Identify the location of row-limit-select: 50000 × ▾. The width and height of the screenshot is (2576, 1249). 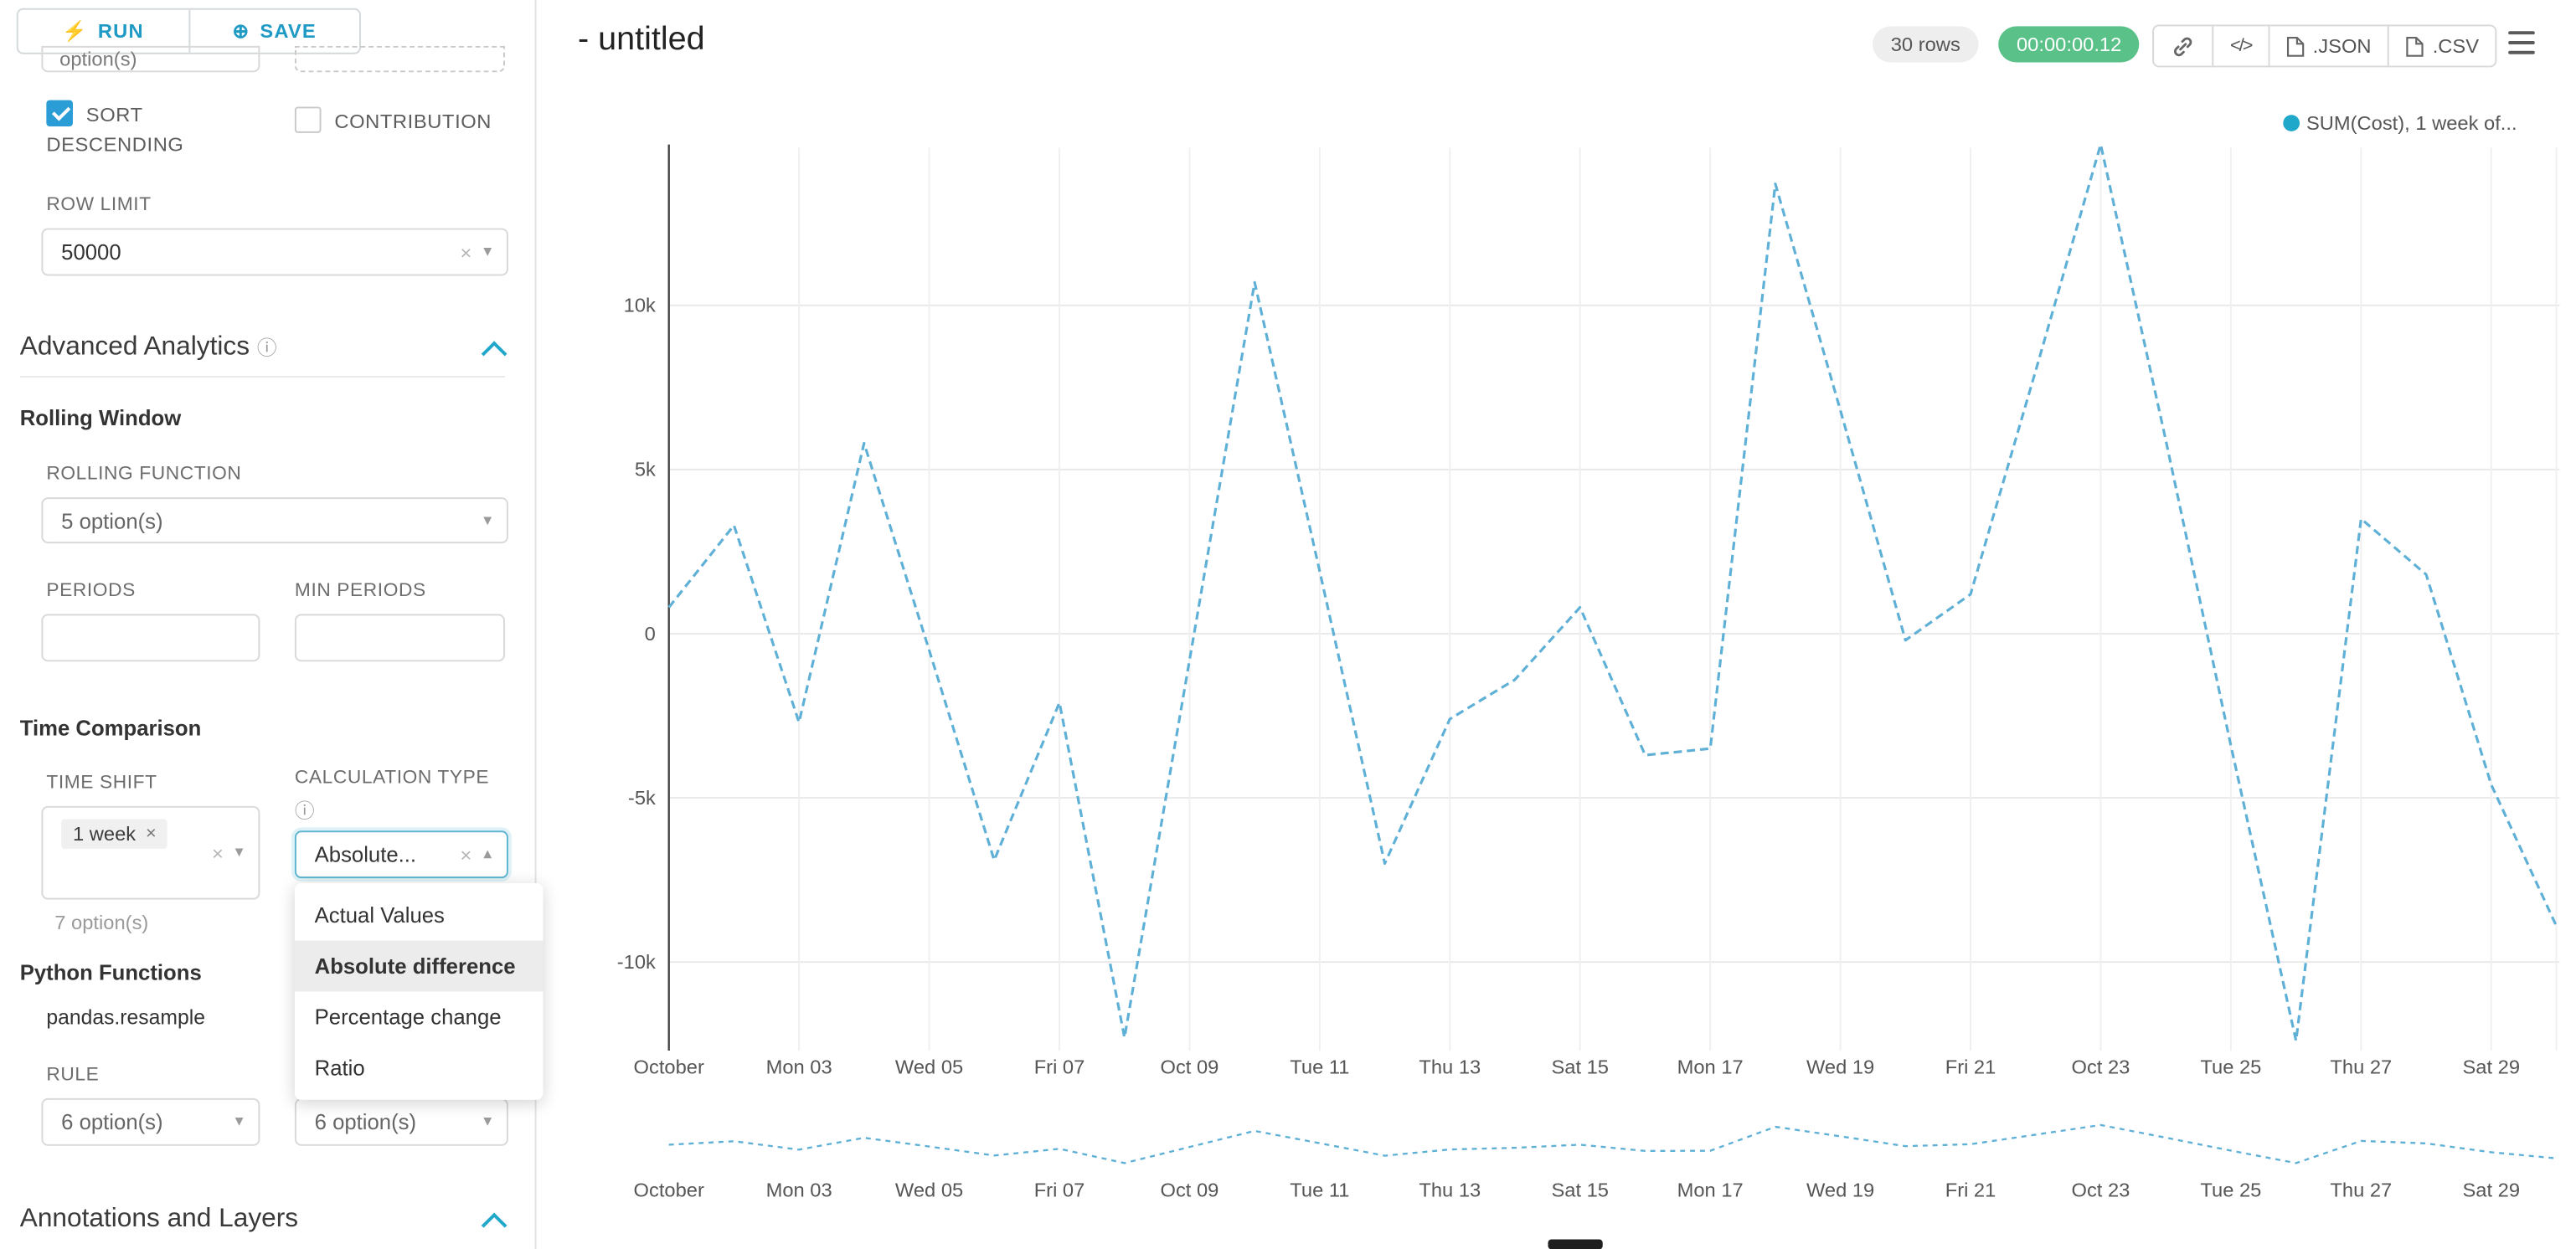
(274, 252).